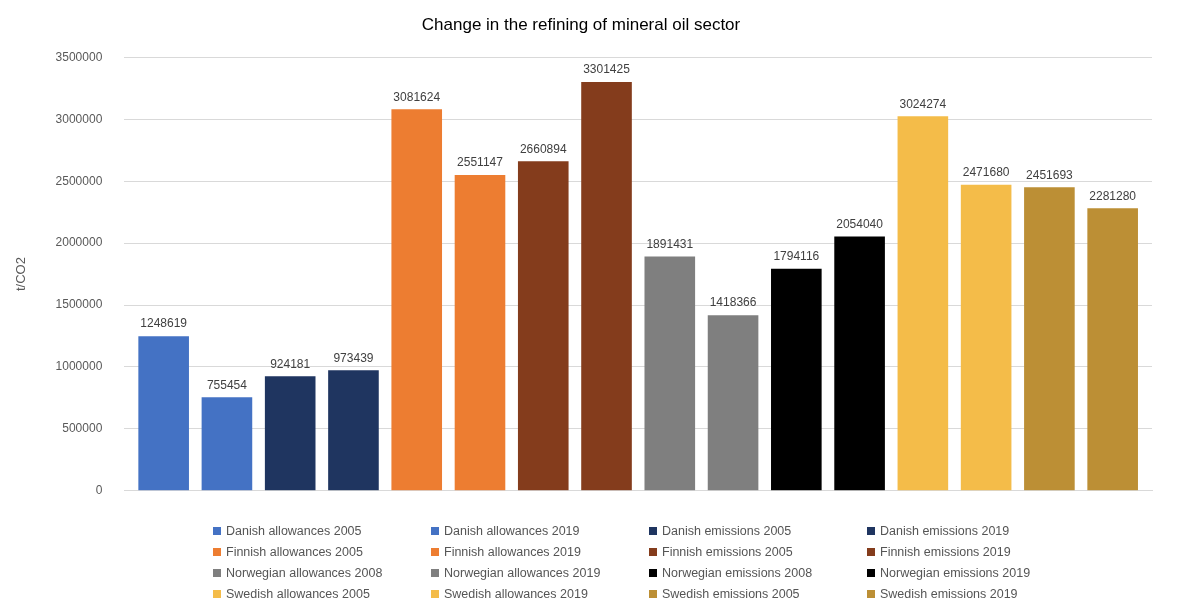  Describe the element at coordinates (82, 428) in the screenshot. I see `y-tick-label: 500000` at that location.